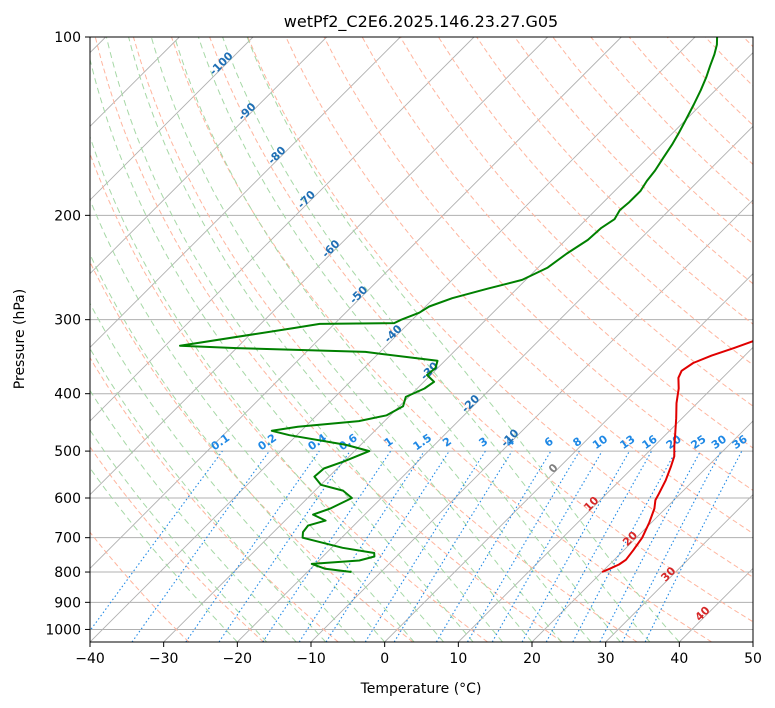  What do you see at coordinates (627, 442) in the screenshot?
I see `mixing-ratio-label: 13` at bounding box center [627, 442].